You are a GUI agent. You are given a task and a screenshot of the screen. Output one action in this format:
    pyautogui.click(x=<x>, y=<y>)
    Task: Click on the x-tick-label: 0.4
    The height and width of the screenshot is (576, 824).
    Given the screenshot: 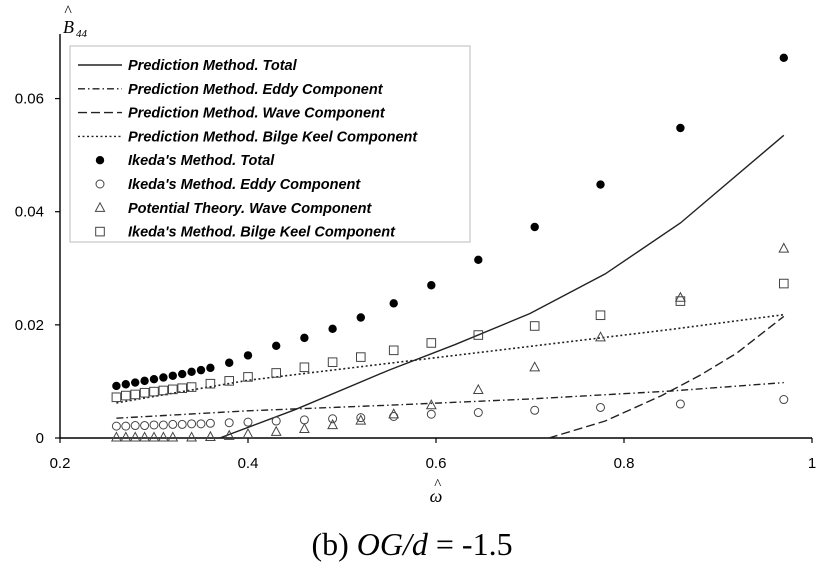 What is the action you would take?
    pyautogui.click(x=248, y=463)
    